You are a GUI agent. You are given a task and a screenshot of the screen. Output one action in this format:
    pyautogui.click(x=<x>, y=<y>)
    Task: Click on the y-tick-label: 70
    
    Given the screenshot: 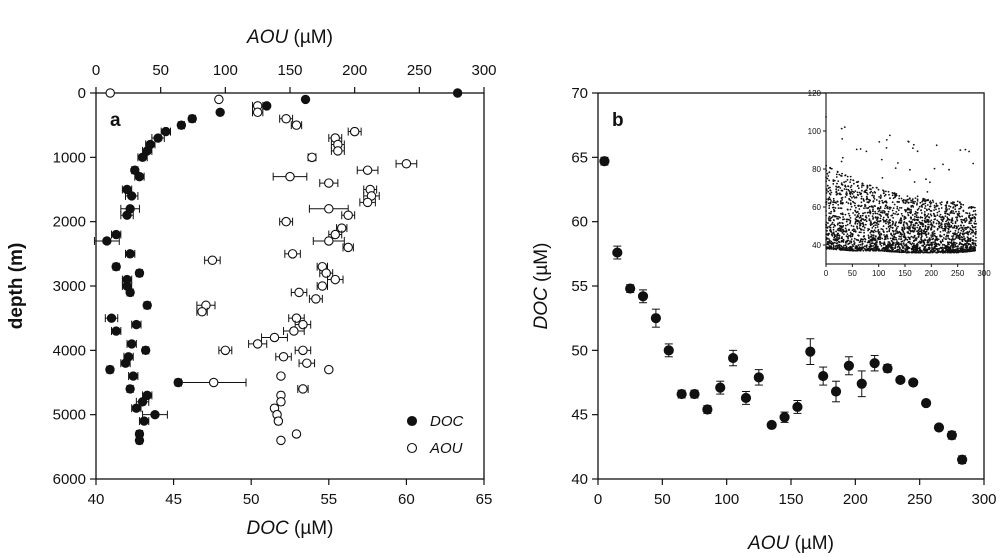 What is the action you would take?
    pyautogui.click(x=579, y=93)
    